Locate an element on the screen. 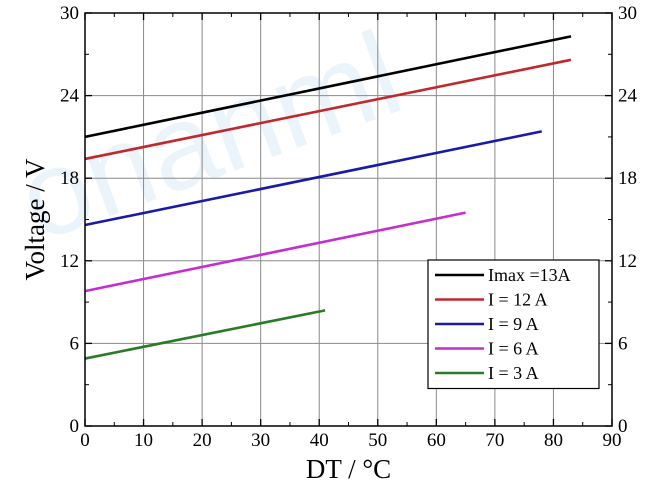  y-tick-label-left: 12 is located at coordinates (69, 261).